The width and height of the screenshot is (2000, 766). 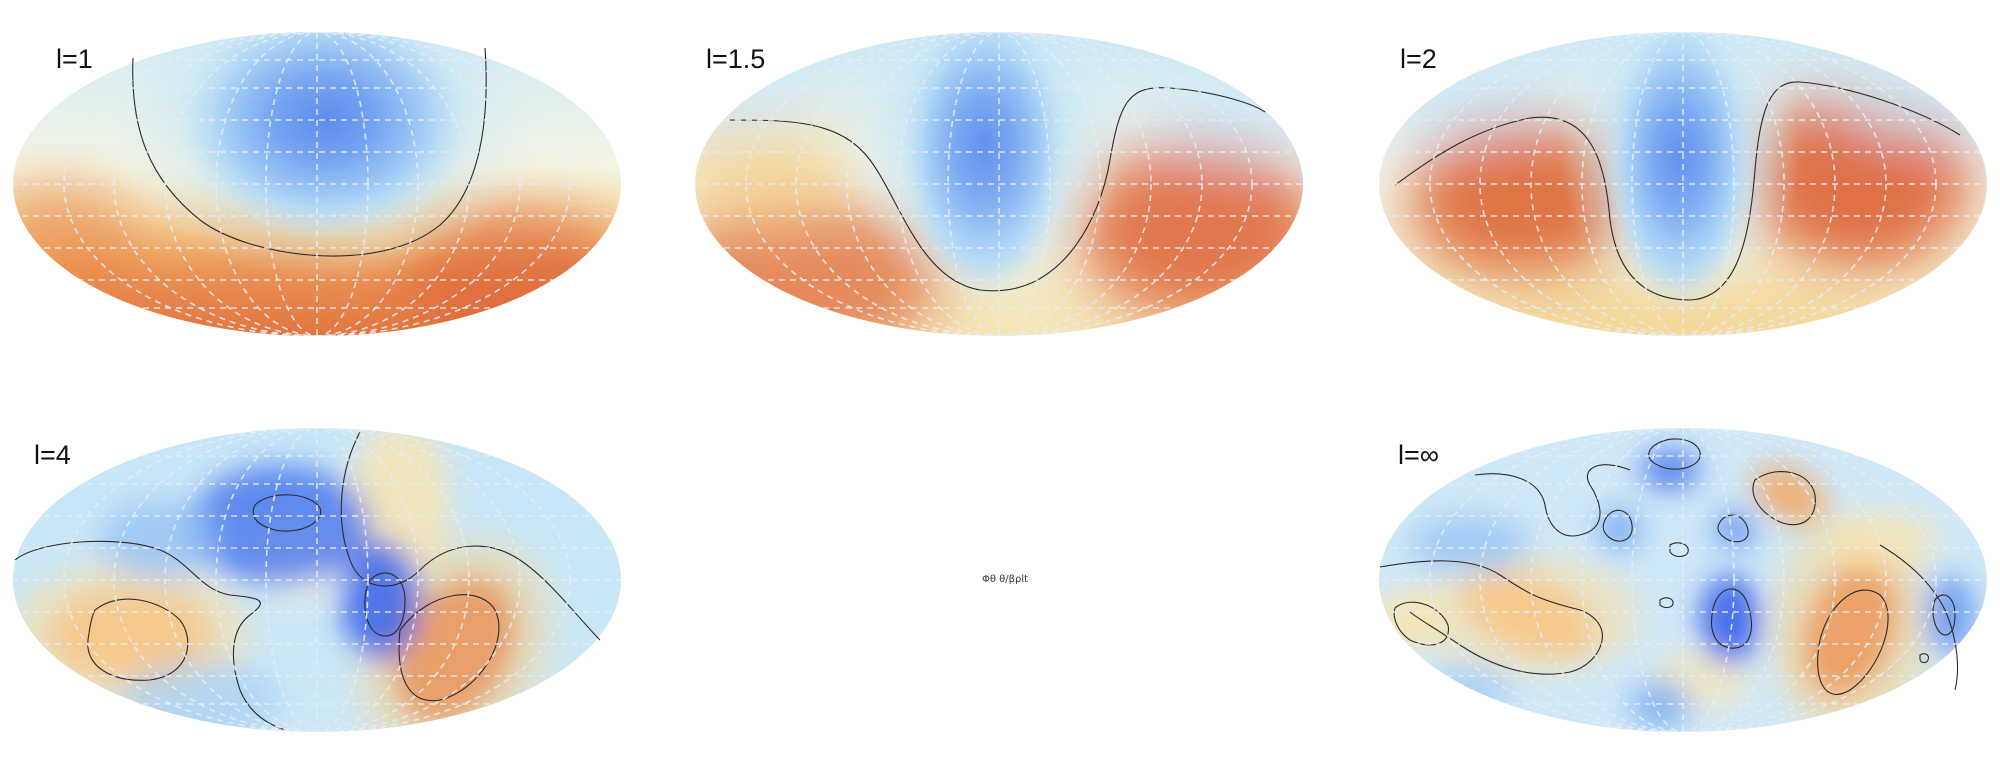 What do you see at coordinates (1418, 59) in the screenshot?
I see `panel-label: l=2` at bounding box center [1418, 59].